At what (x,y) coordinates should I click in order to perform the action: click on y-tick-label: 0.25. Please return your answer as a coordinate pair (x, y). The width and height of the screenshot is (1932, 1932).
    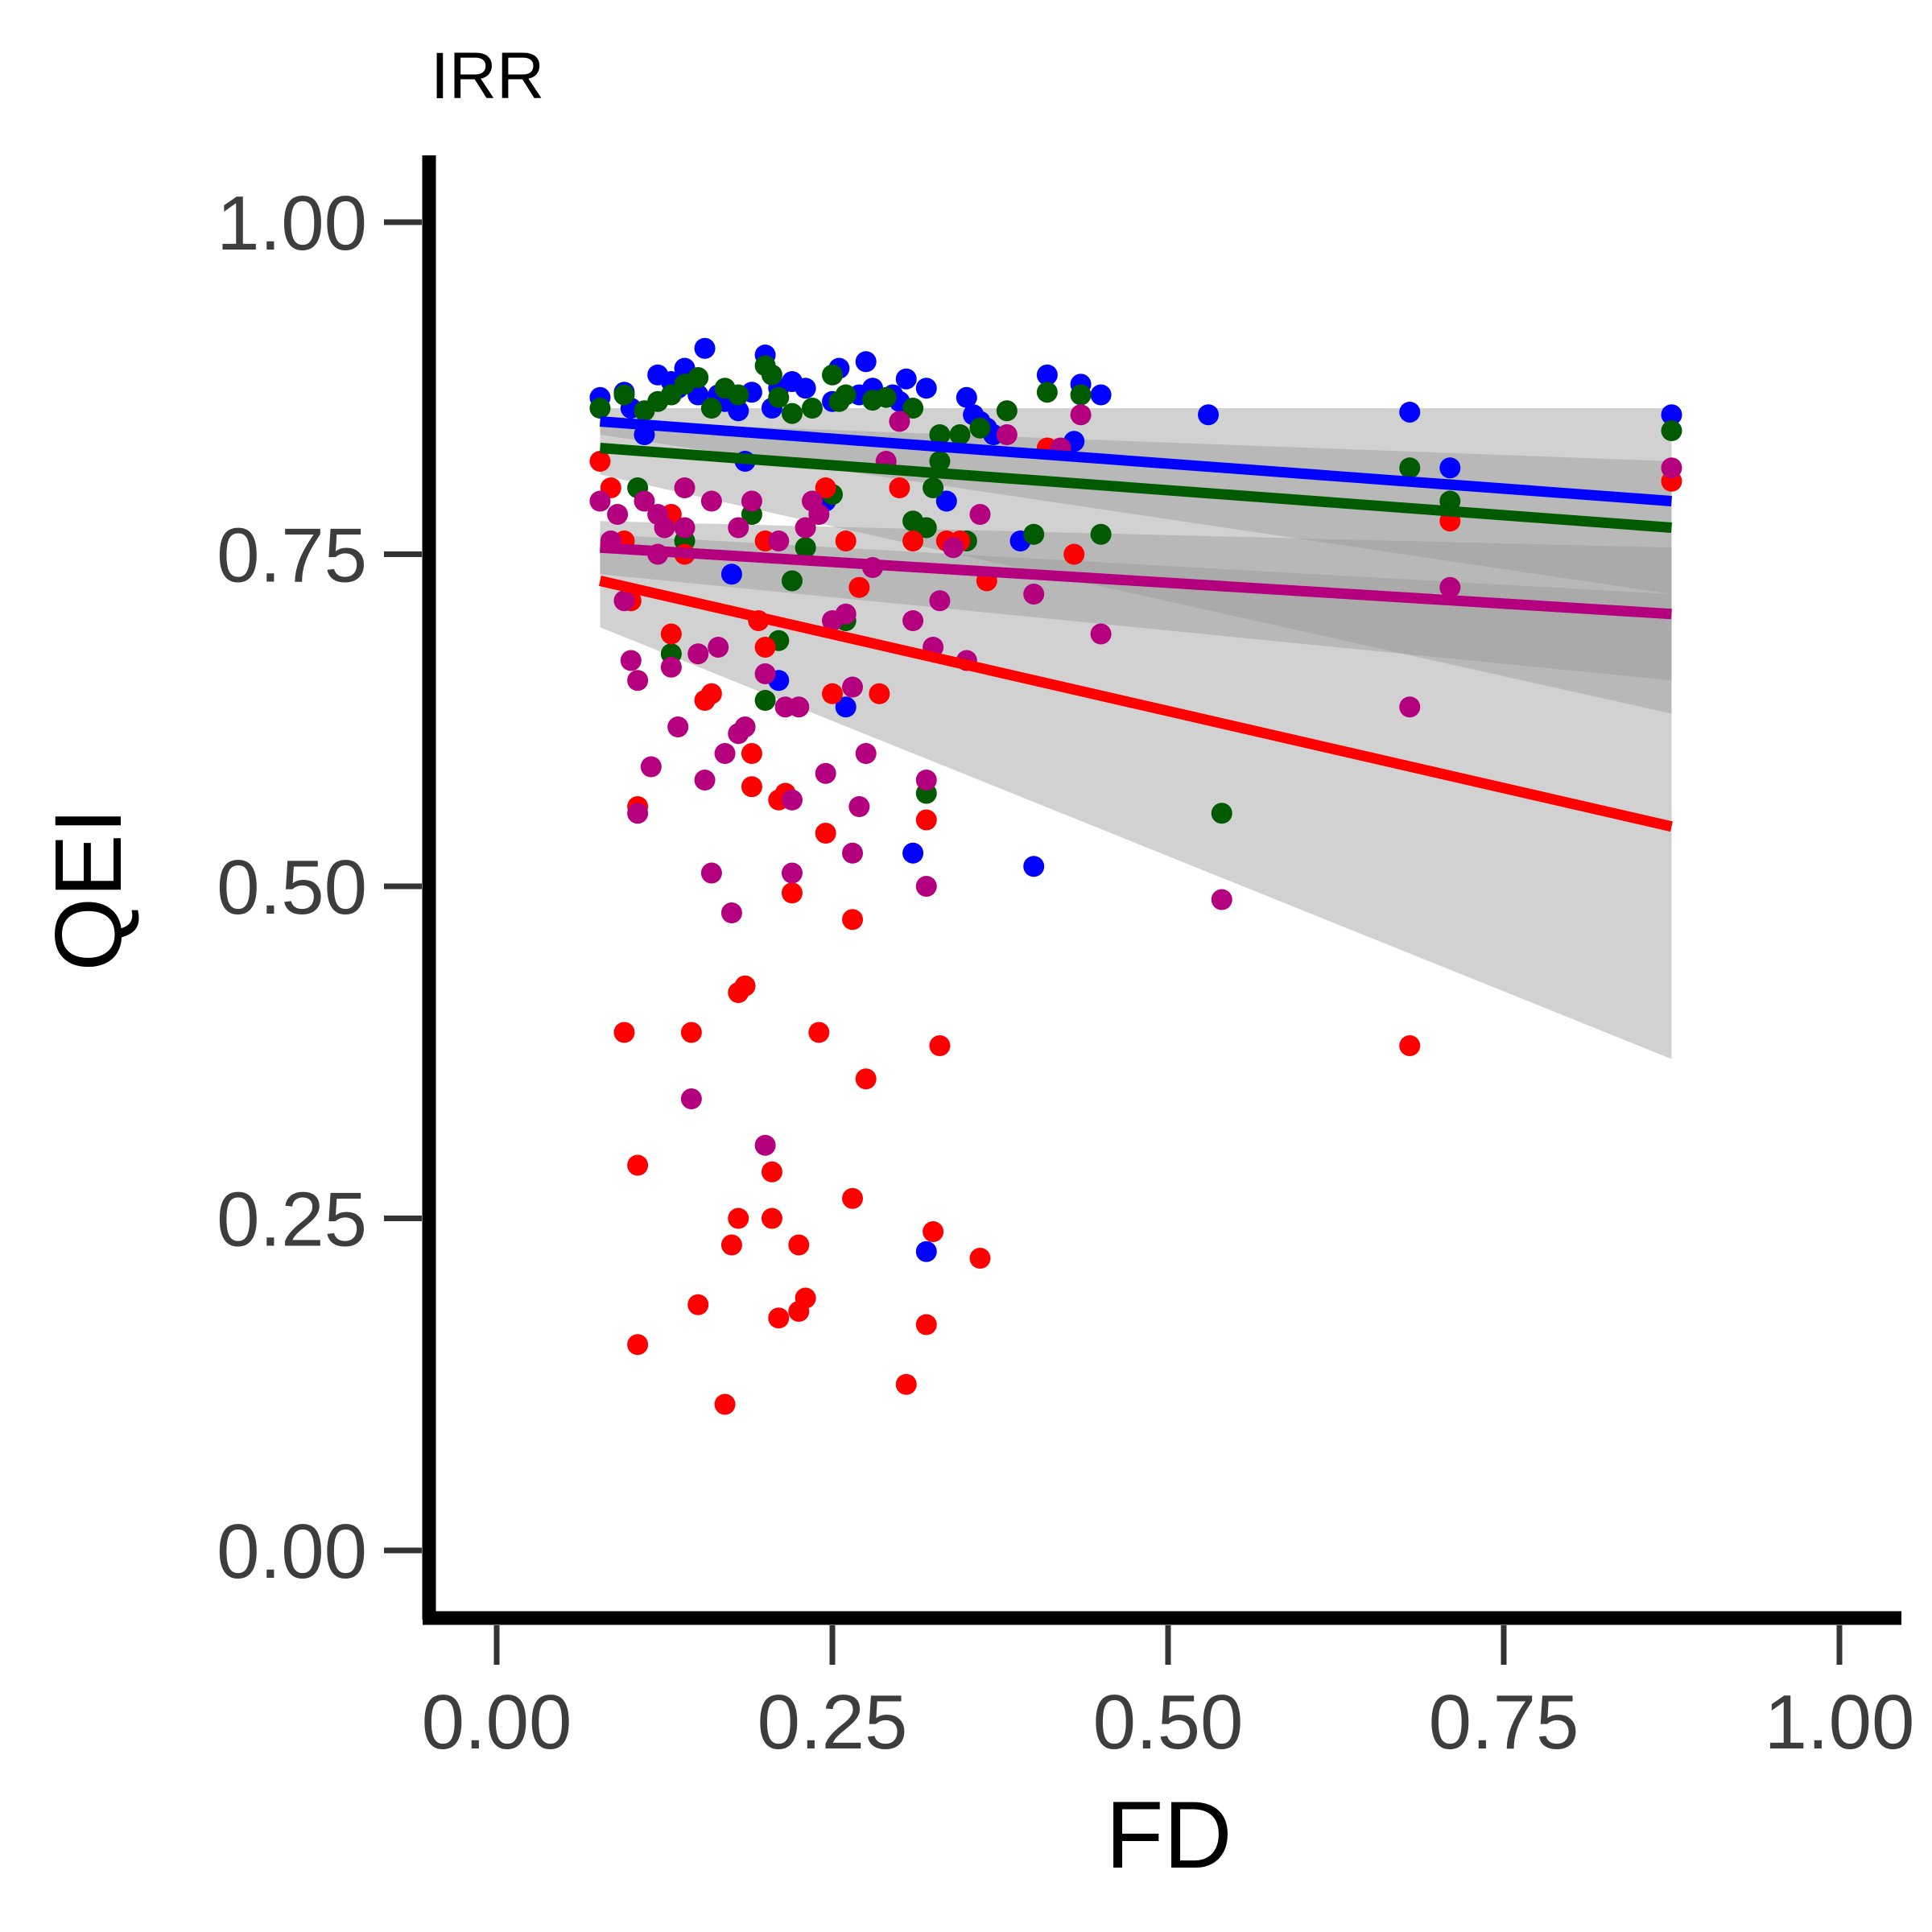
    Looking at the image, I should click on (292, 1220).